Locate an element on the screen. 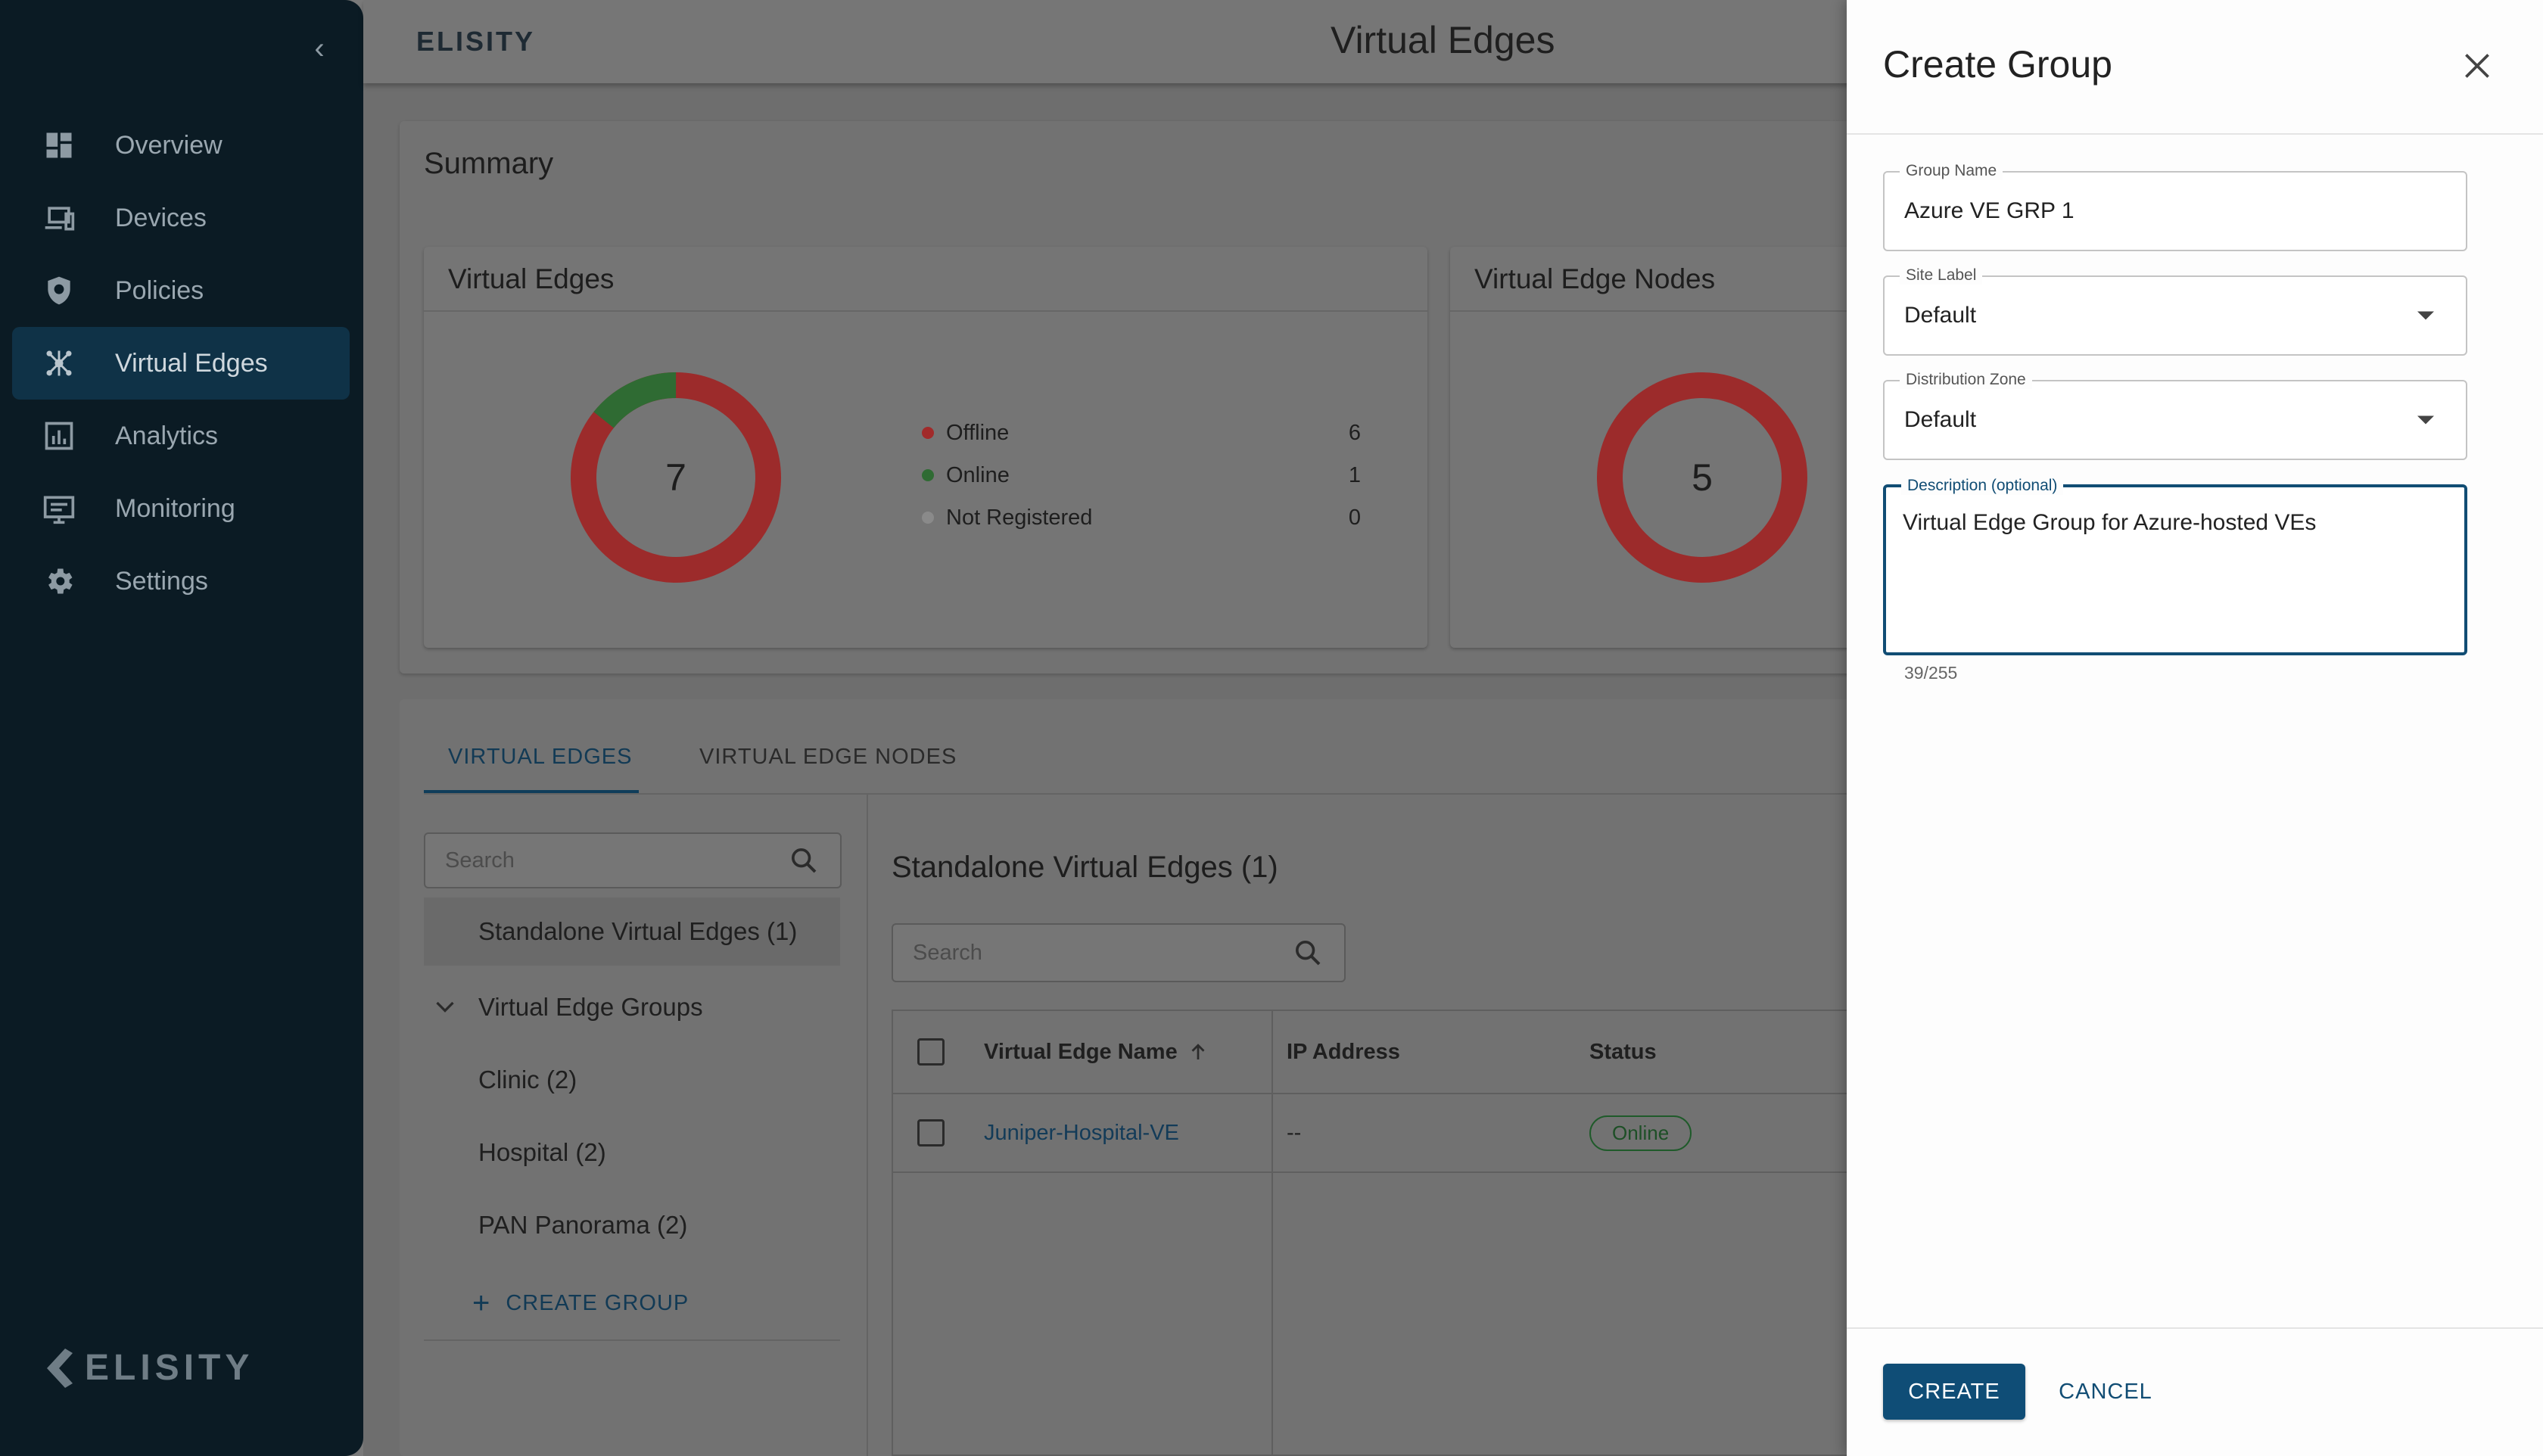 The width and height of the screenshot is (2543, 1456). cancel-button: CANCEL is located at coordinates (2105, 1392).